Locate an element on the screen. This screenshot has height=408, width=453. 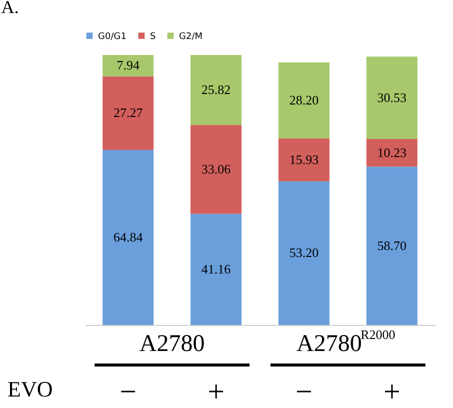
data-label: 27.27 is located at coordinates (128, 112).